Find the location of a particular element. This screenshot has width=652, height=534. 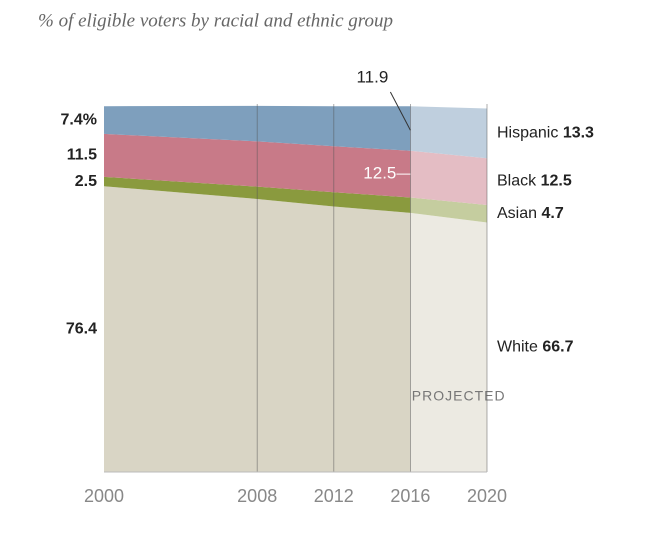

x-tick-label: 2008 is located at coordinates (257, 496).